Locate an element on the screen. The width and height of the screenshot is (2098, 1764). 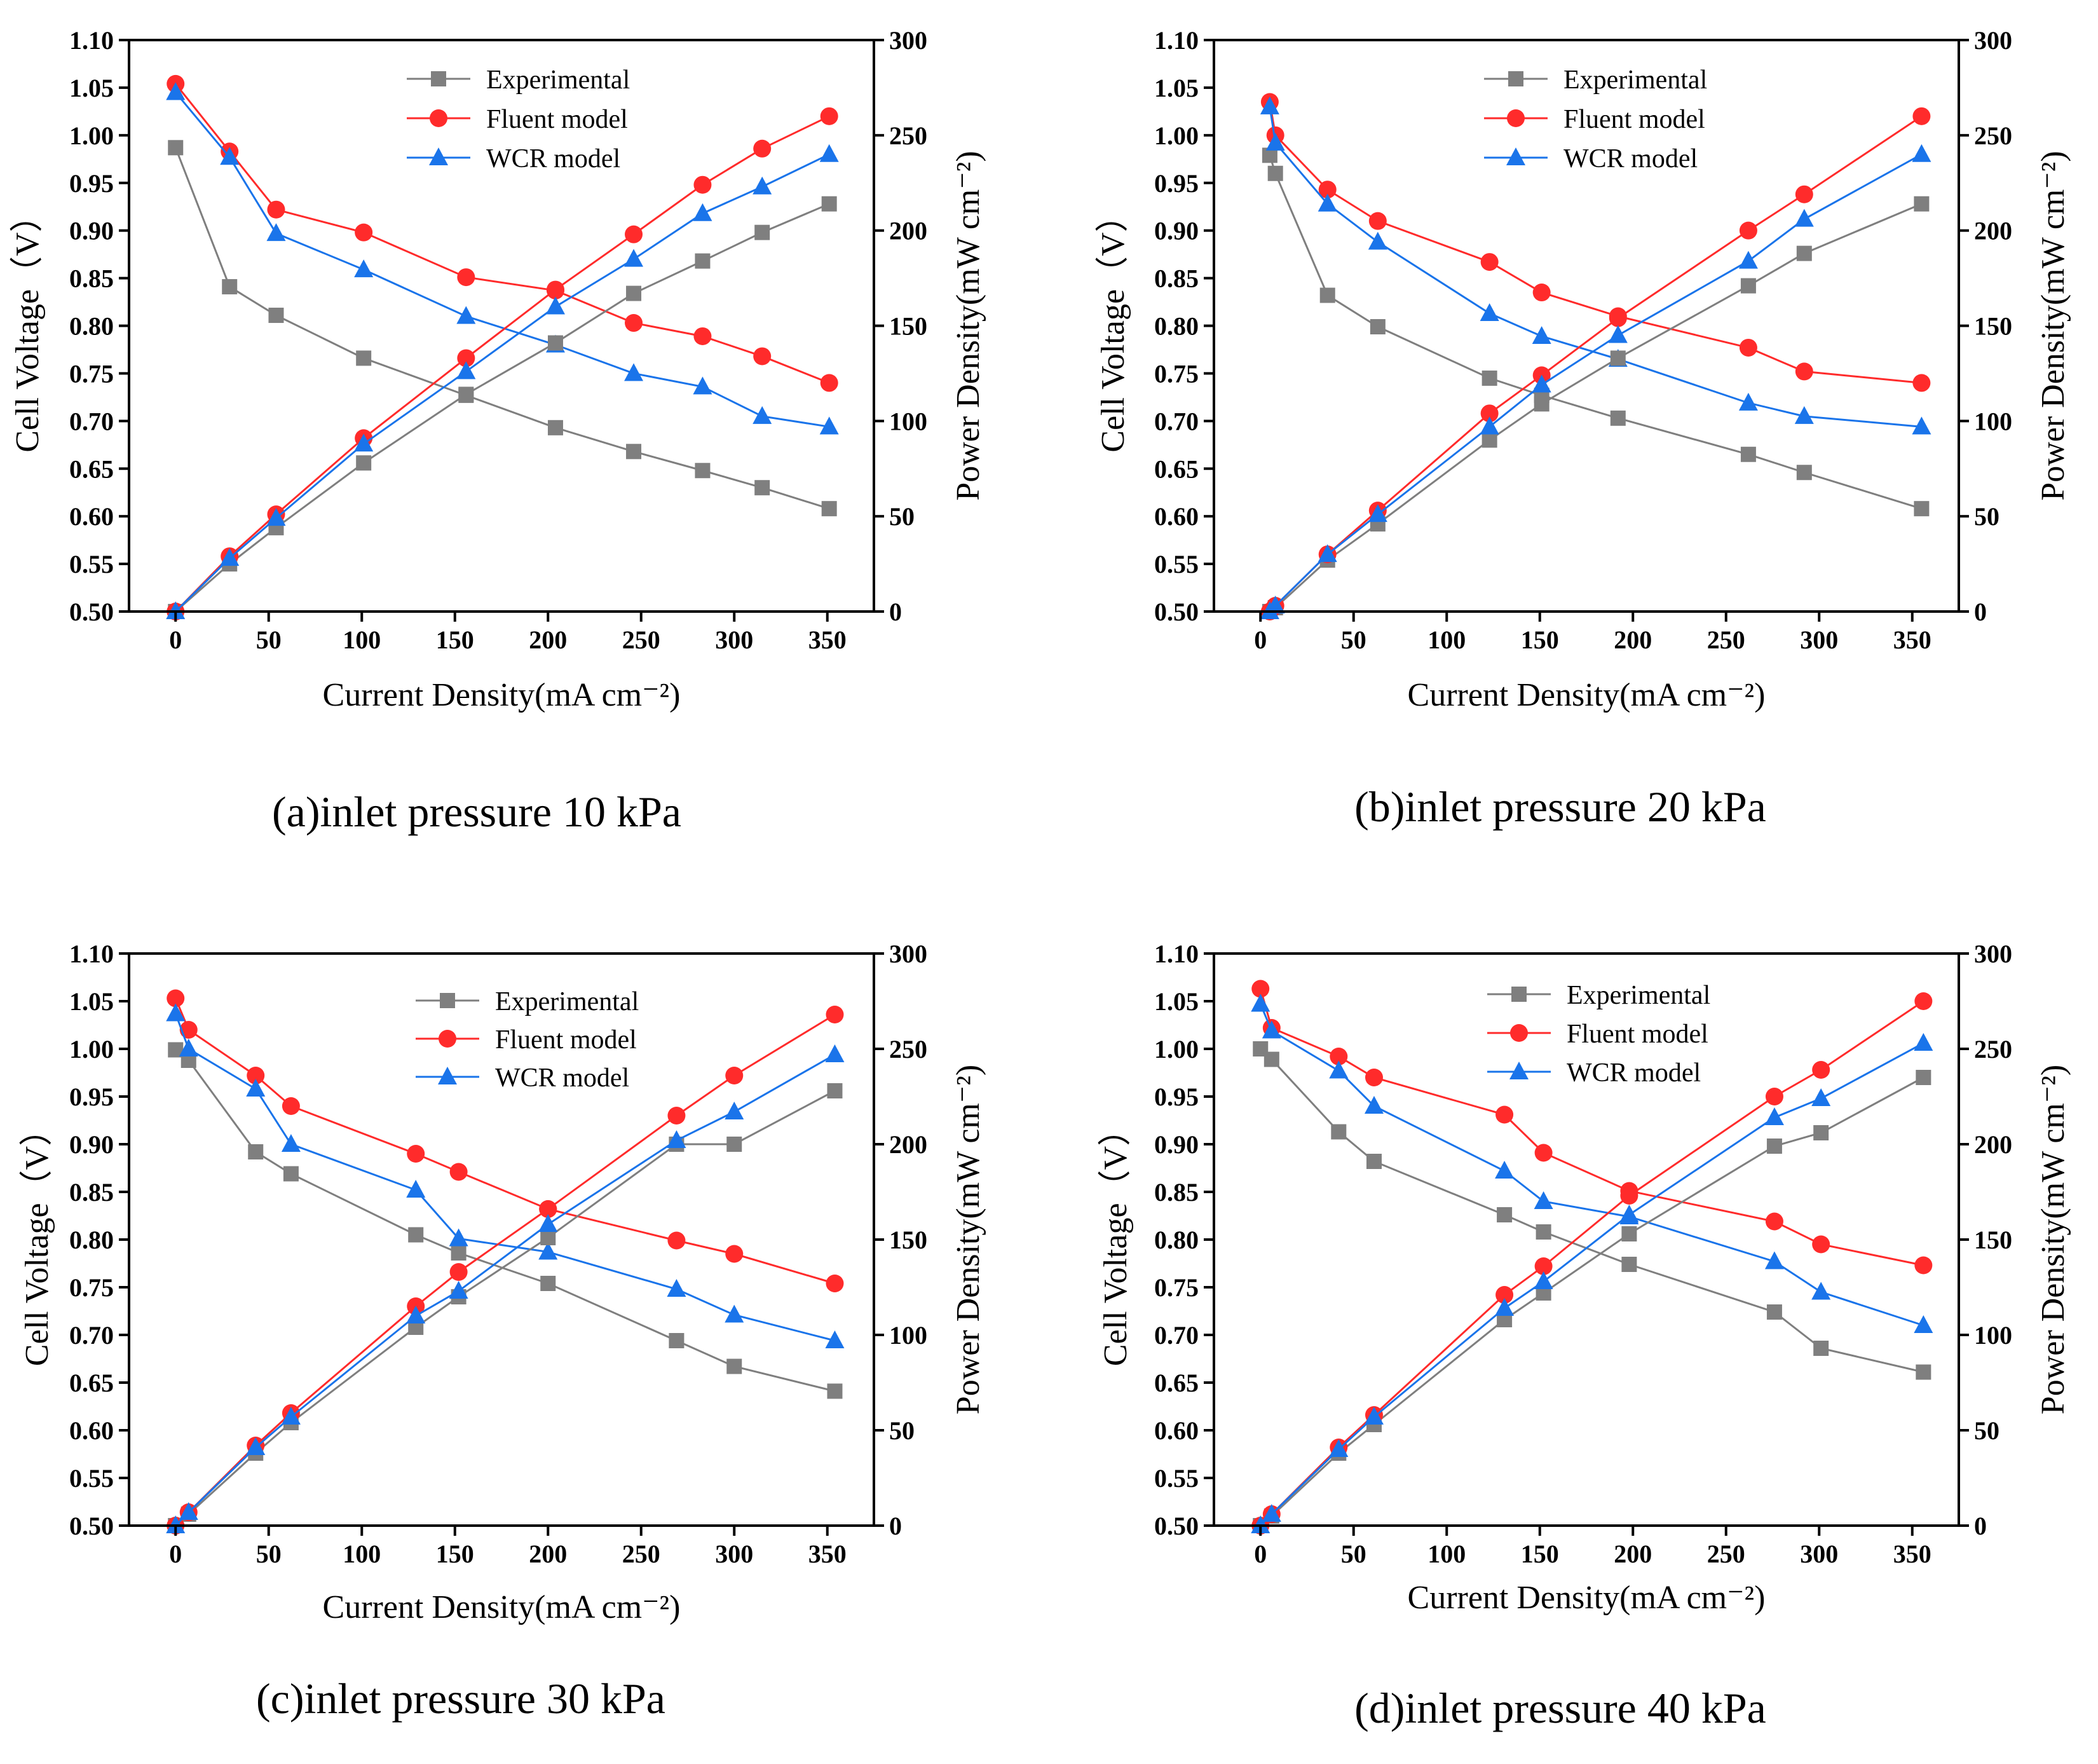
panel-caption: (d)inlet pressure 40 kPa is located at coordinates (1560, 1708).